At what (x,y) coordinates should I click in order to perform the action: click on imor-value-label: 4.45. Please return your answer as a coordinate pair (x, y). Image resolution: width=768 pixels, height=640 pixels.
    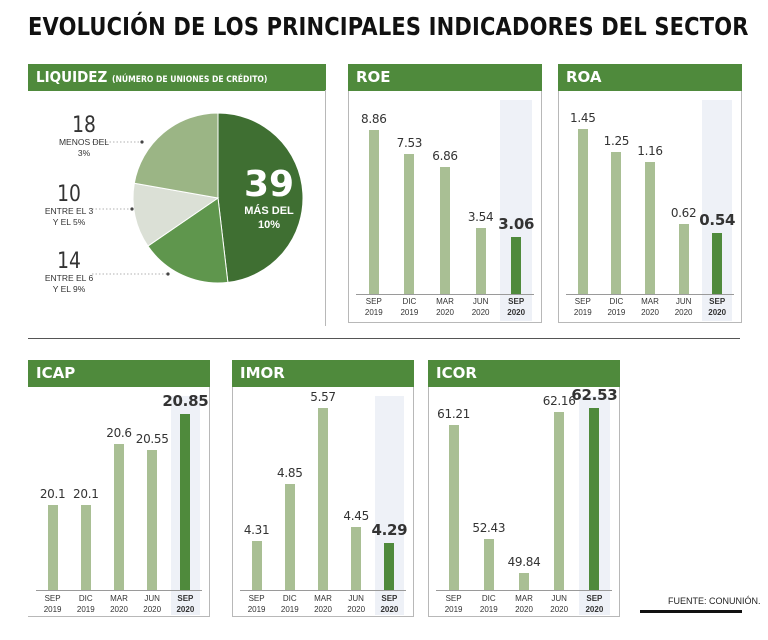
    Looking at the image, I should click on (356, 515).